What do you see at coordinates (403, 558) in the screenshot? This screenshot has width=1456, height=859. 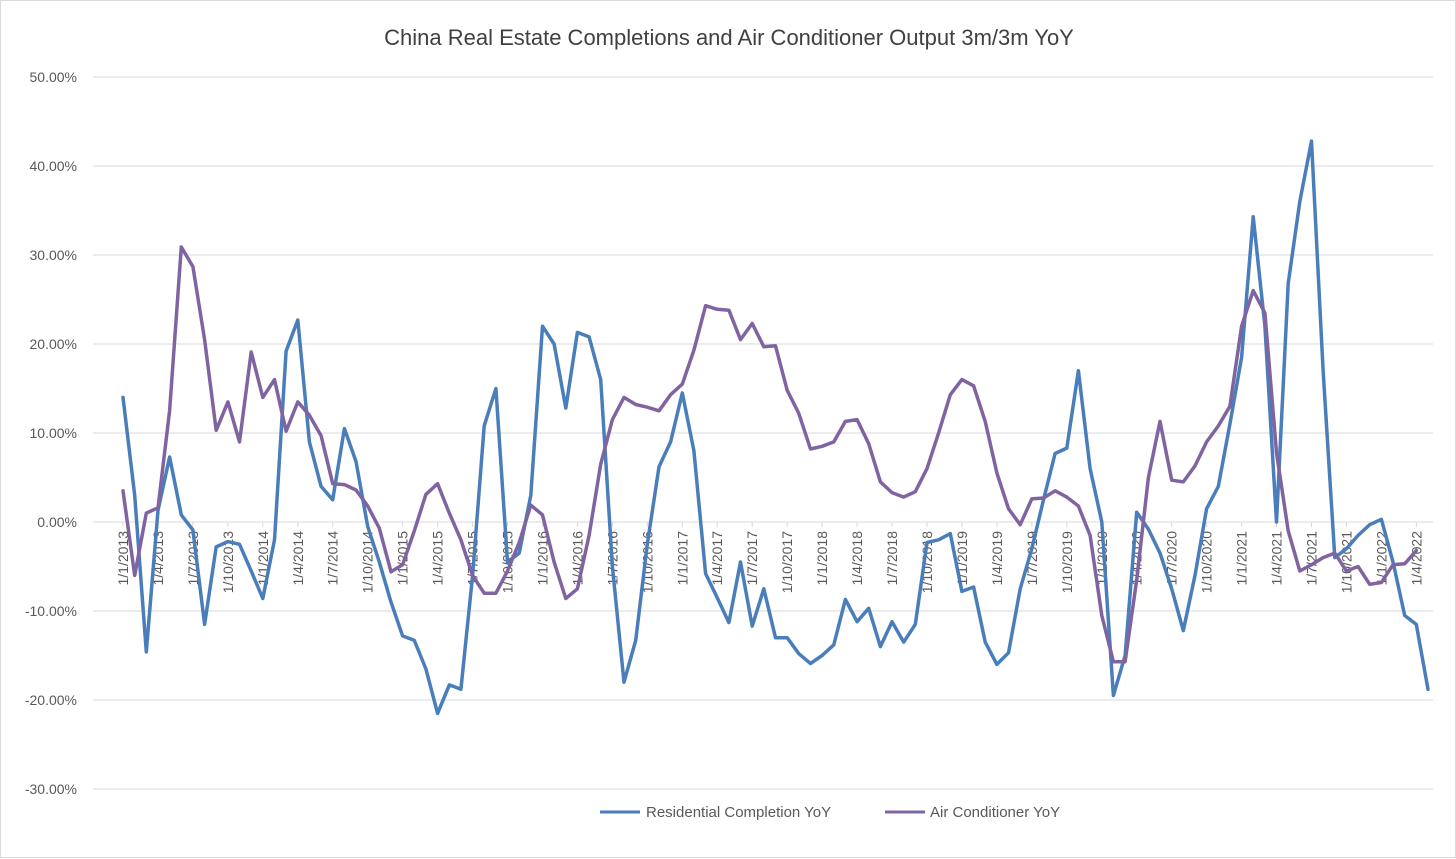 I see `x-tick-label: 1/1/2015` at bounding box center [403, 558].